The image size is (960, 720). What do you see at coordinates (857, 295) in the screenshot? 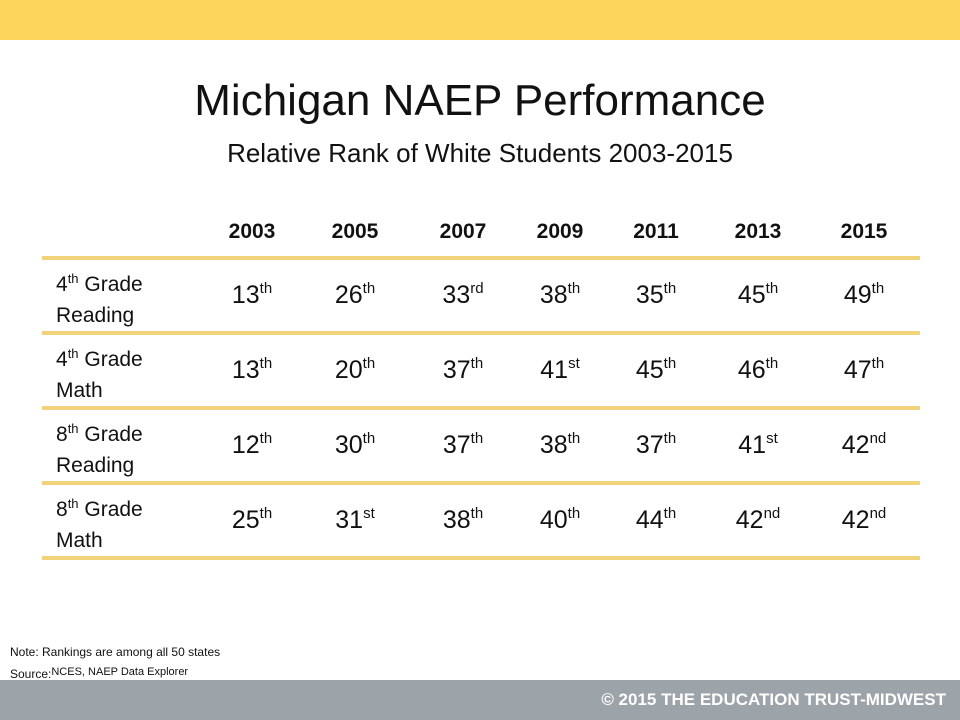
I see `rank-number: 49` at bounding box center [857, 295].